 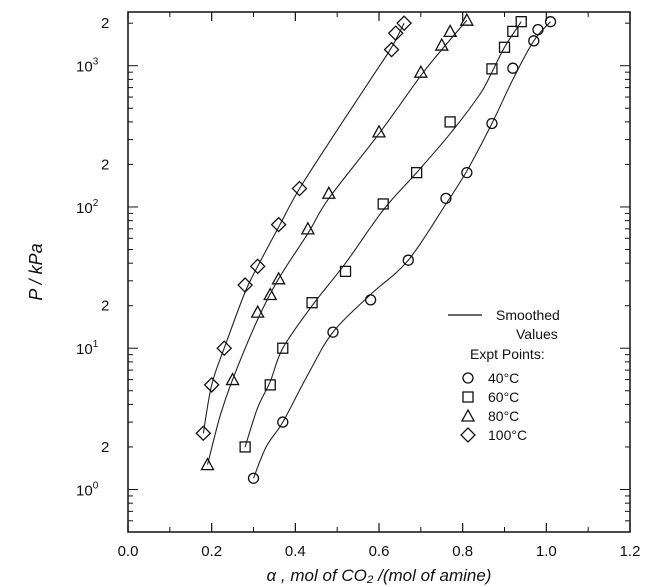 I want to click on x-tick-label: 0.4, so click(x=295, y=551).